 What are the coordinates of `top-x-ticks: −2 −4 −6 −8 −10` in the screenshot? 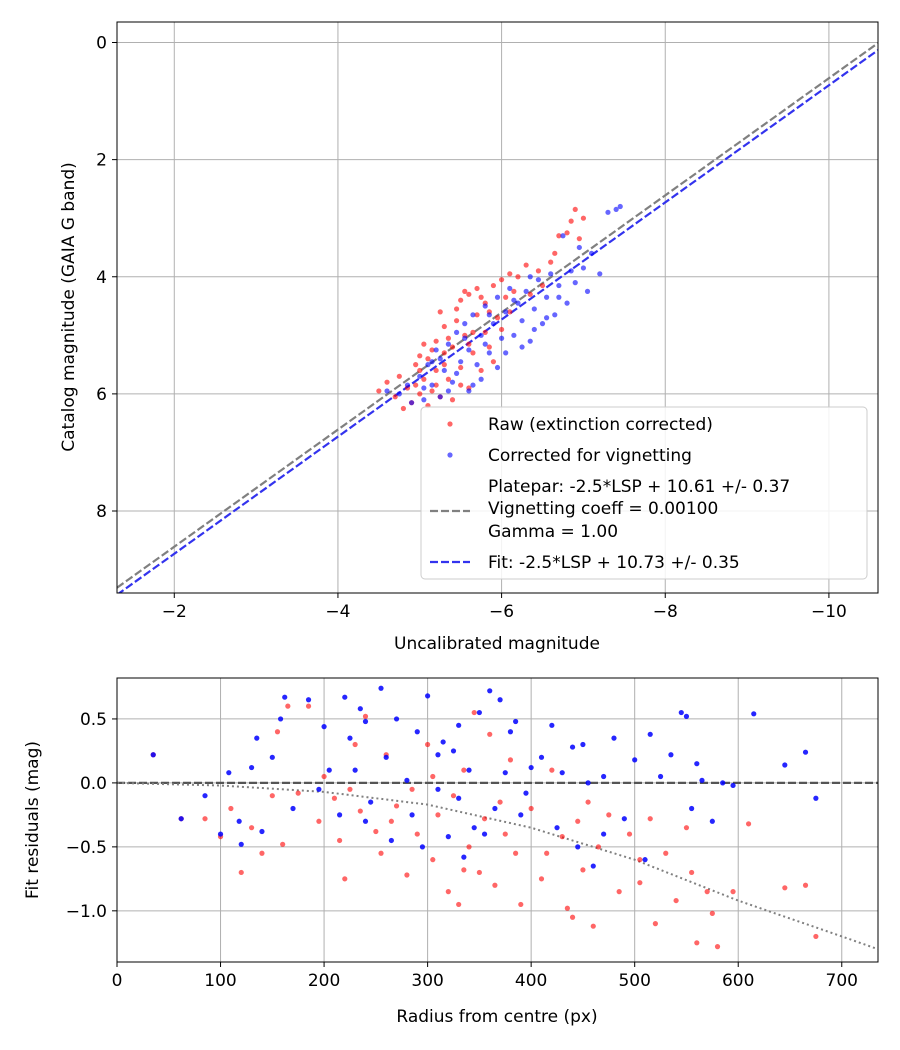 It's located at (504, 607).